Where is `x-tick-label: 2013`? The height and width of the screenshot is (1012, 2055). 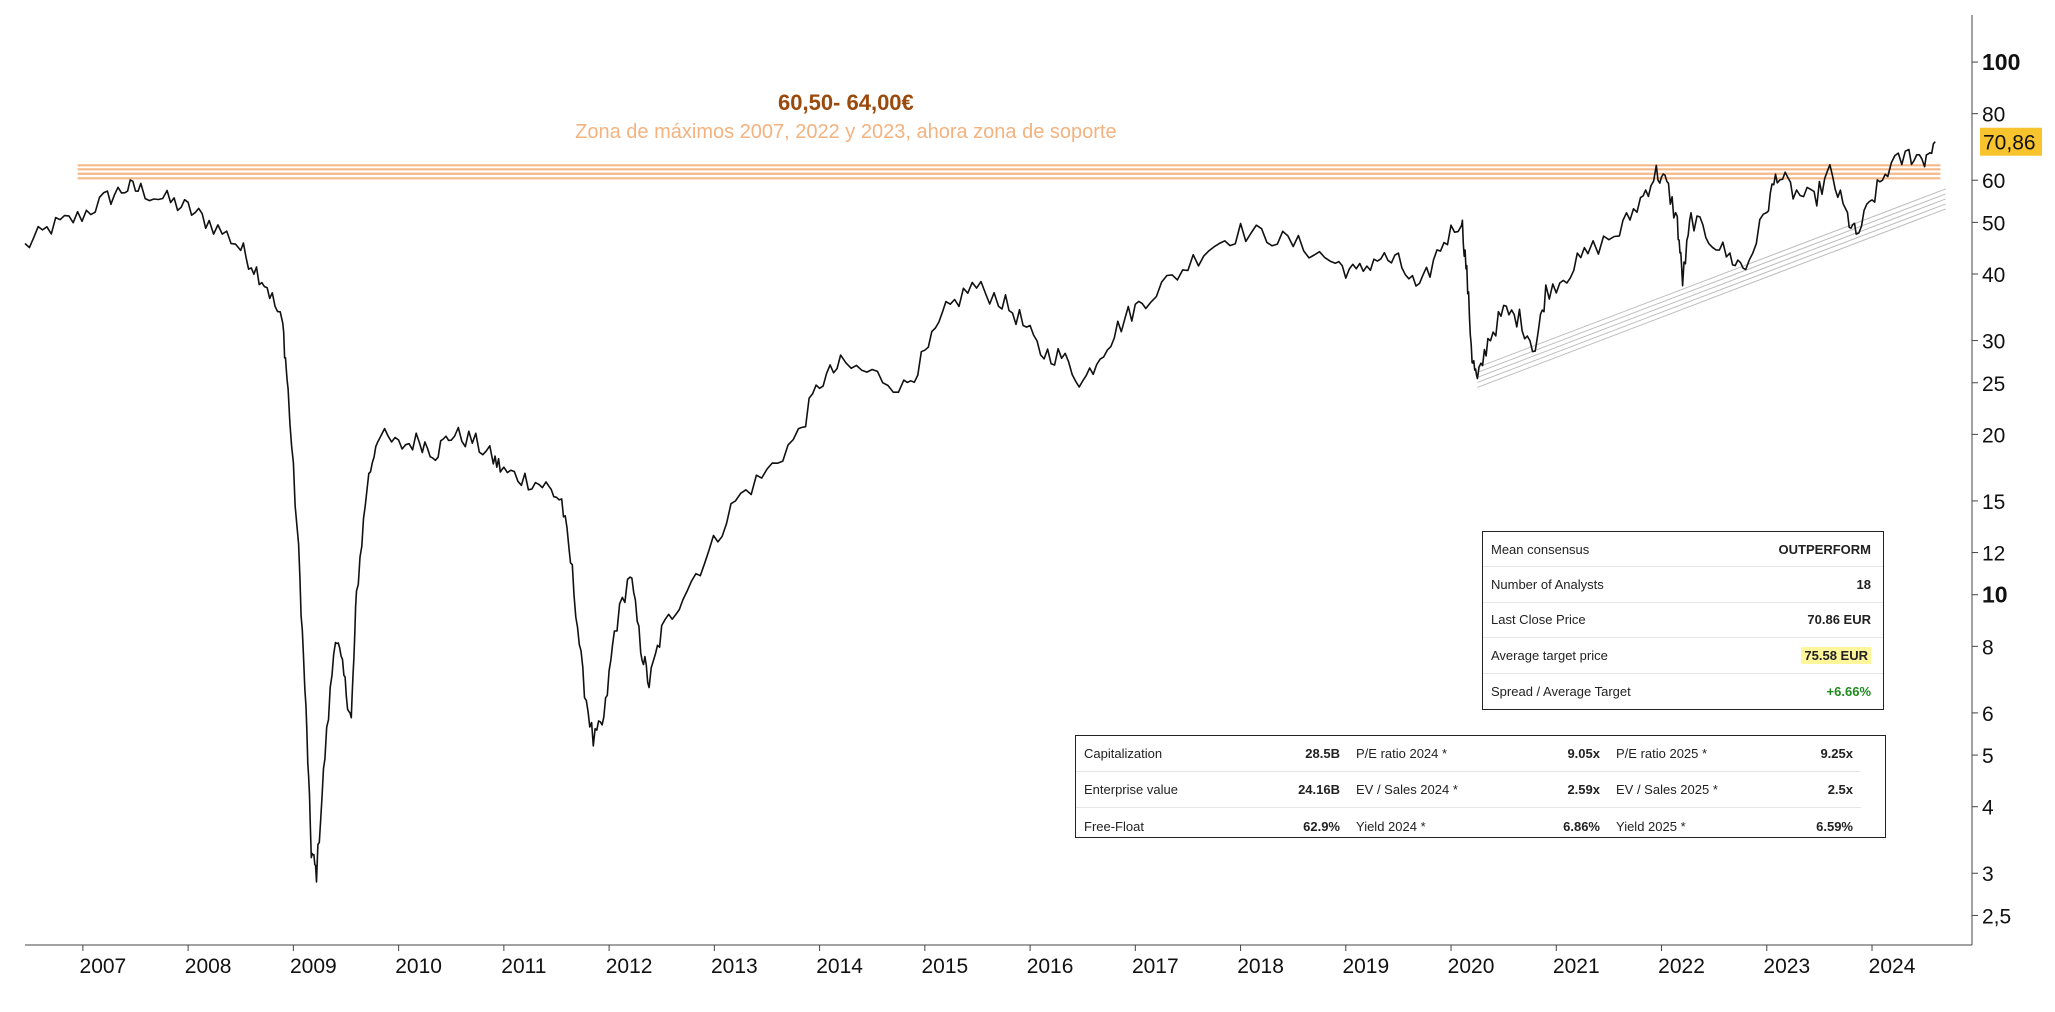
x-tick-label: 2013 is located at coordinates (734, 966).